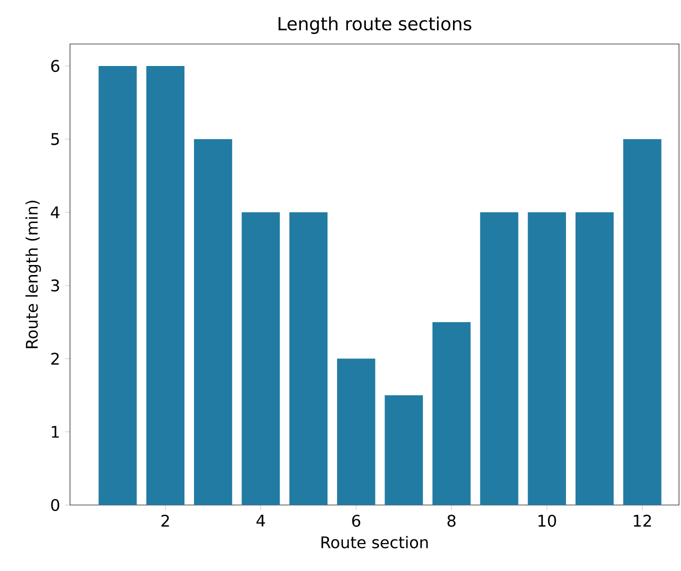 This screenshot has height=571, width=681. Describe the element at coordinates (55, 66) in the screenshot. I see `y-tick-label: 6` at that location.